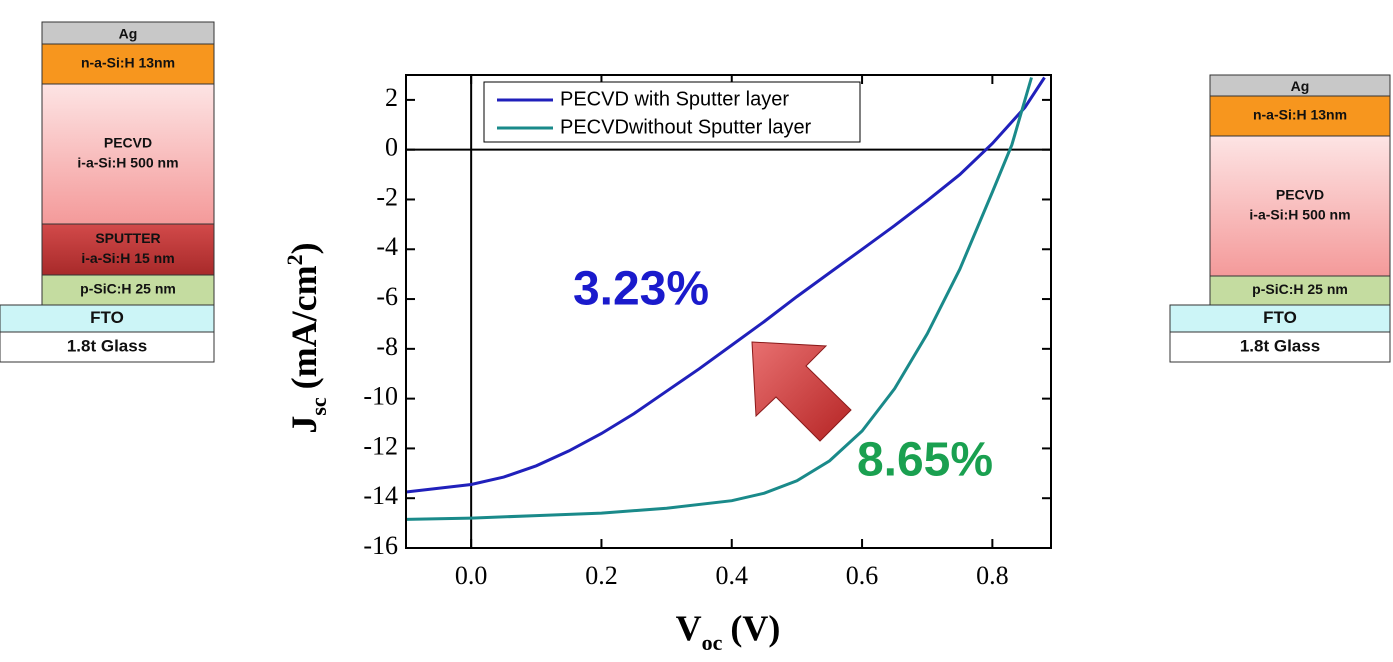 The width and height of the screenshot is (1393, 662). What do you see at coordinates (862, 575) in the screenshot?
I see `x-tick-label: 0.6` at bounding box center [862, 575].